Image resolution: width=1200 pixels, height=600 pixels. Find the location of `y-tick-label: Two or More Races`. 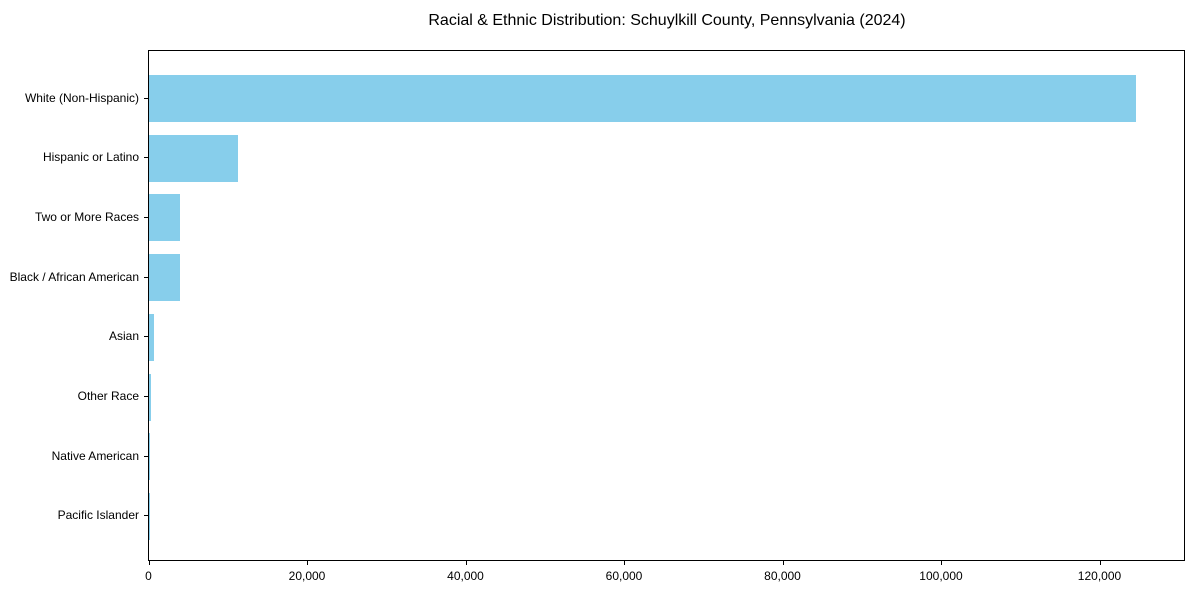

y-tick-label: Two or More Races is located at coordinates (86, 216).